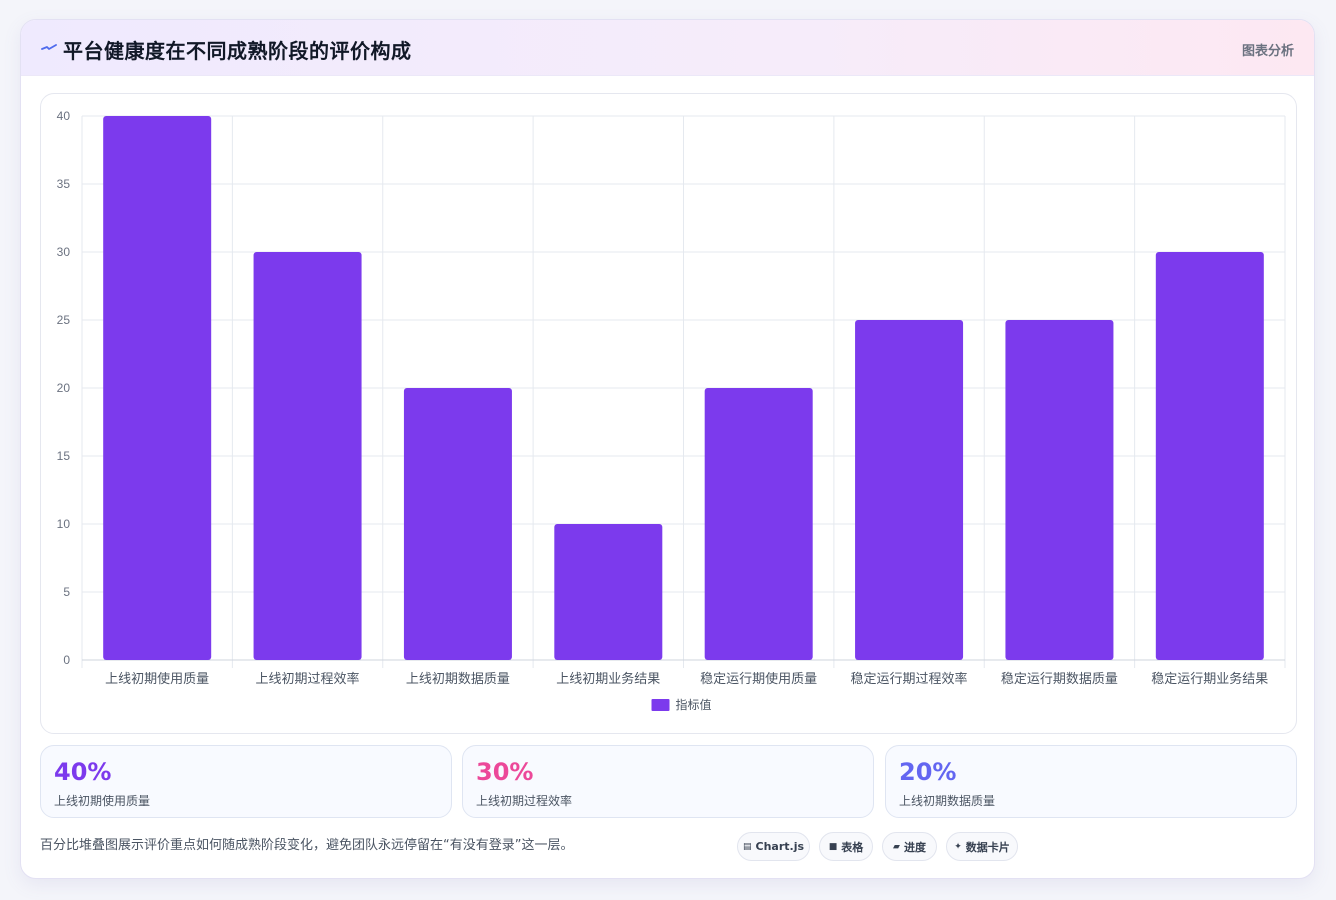  I want to click on y-tick-label: 10, so click(64, 524).